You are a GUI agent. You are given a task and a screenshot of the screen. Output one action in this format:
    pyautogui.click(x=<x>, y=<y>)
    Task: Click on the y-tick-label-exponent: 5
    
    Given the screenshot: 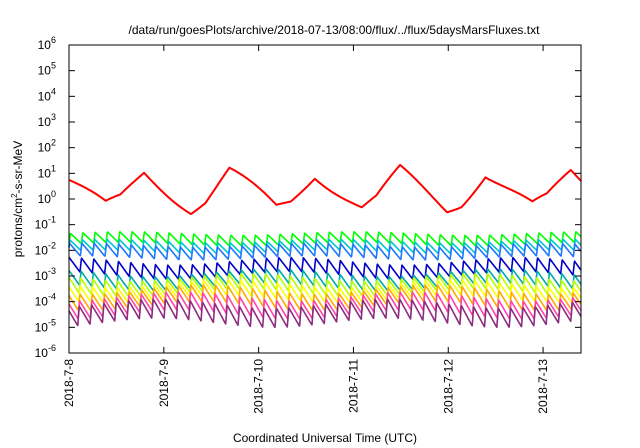 What is the action you would take?
    pyautogui.click(x=53, y=66)
    